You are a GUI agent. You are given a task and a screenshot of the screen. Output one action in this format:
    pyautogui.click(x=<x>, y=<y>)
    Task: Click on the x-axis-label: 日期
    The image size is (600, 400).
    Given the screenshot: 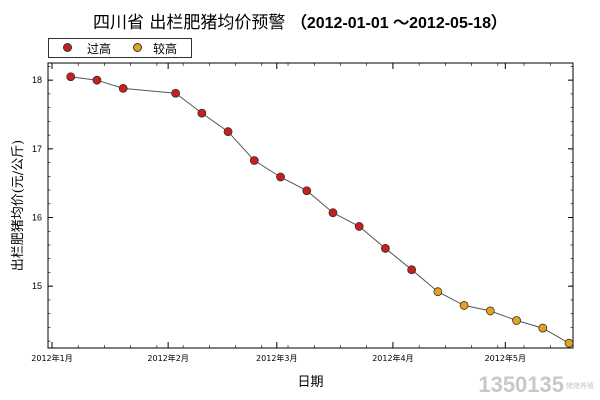 What is the action you would take?
    pyautogui.click(x=310, y=382)
    